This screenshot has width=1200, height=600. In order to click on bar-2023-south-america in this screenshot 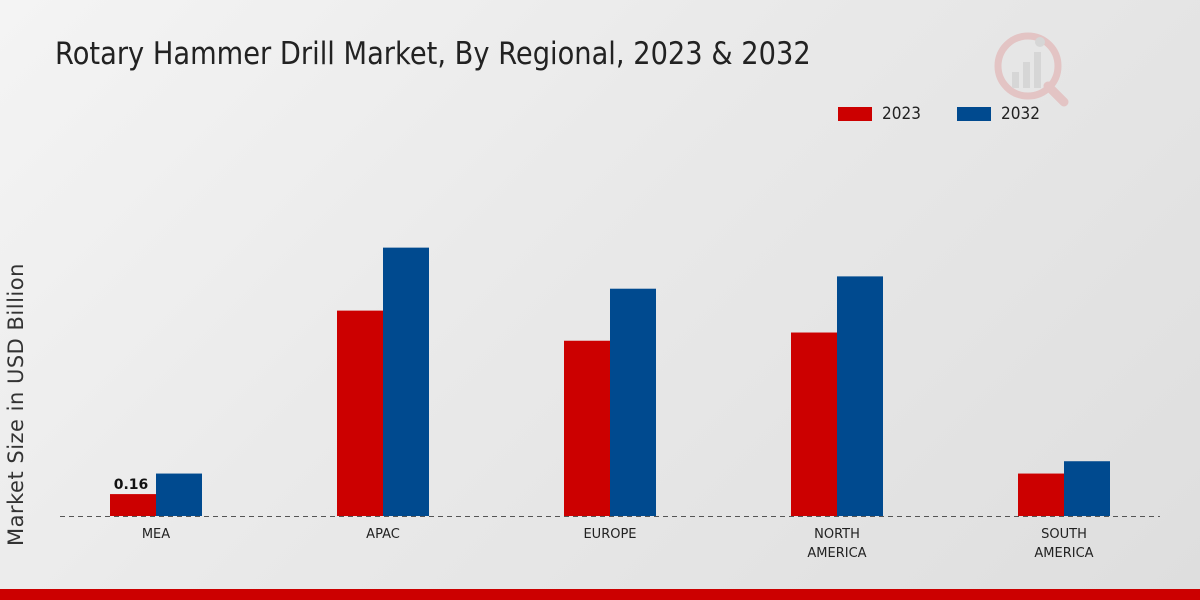, I will do `click(1041, 494)`.